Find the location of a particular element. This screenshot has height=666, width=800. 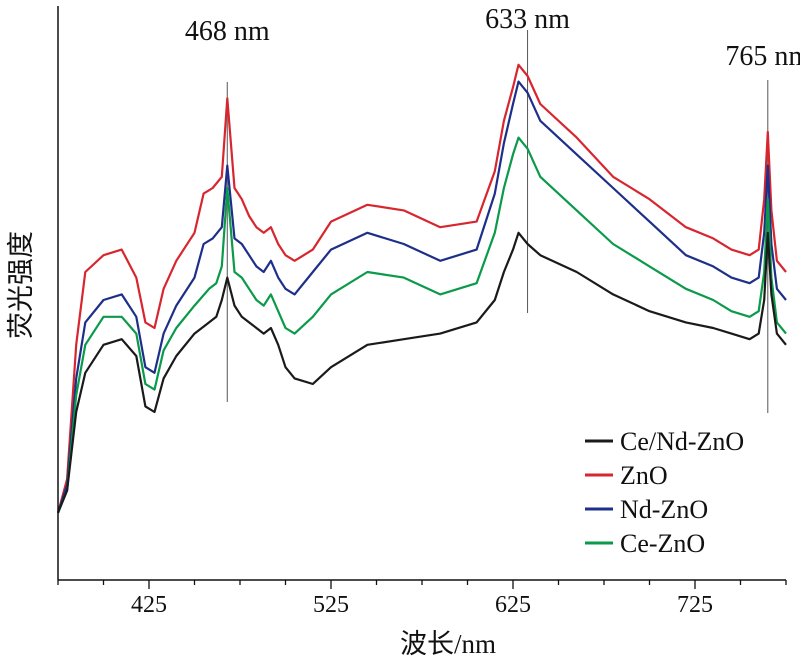

x-tick-label: 525 is located at coordinates (331, 605).